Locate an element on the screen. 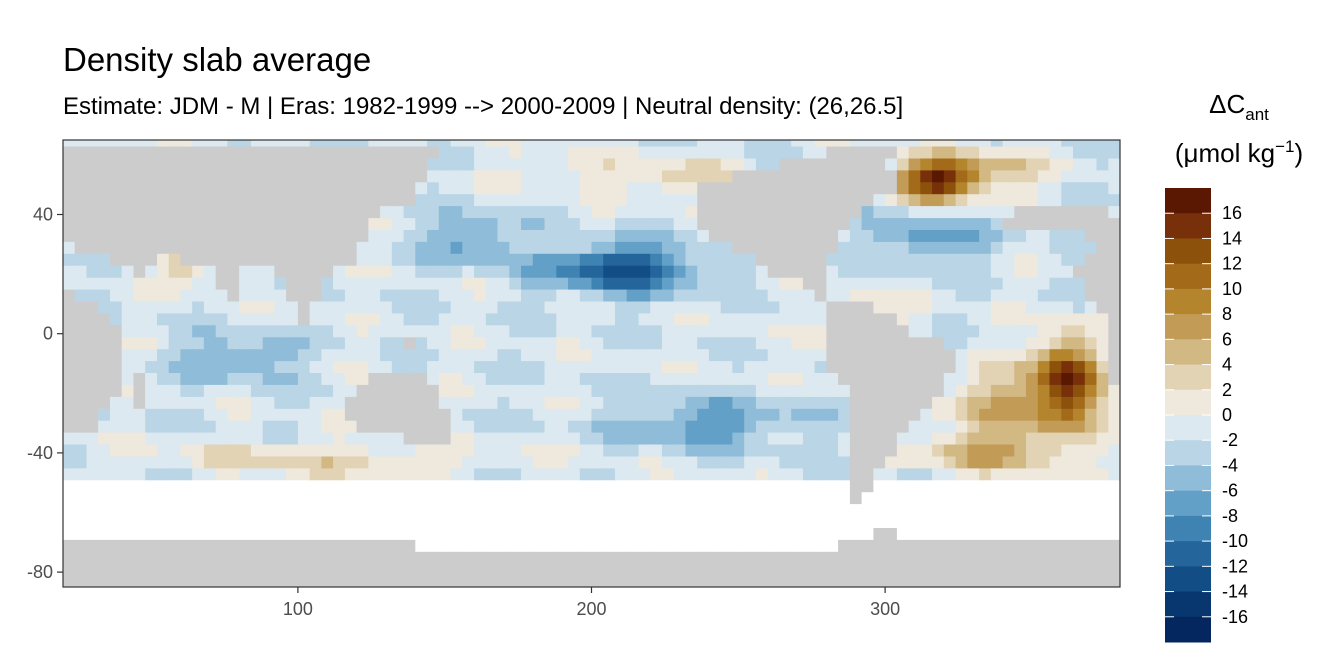  legend-title-sub: ant is located at coordinates (1257, 114).